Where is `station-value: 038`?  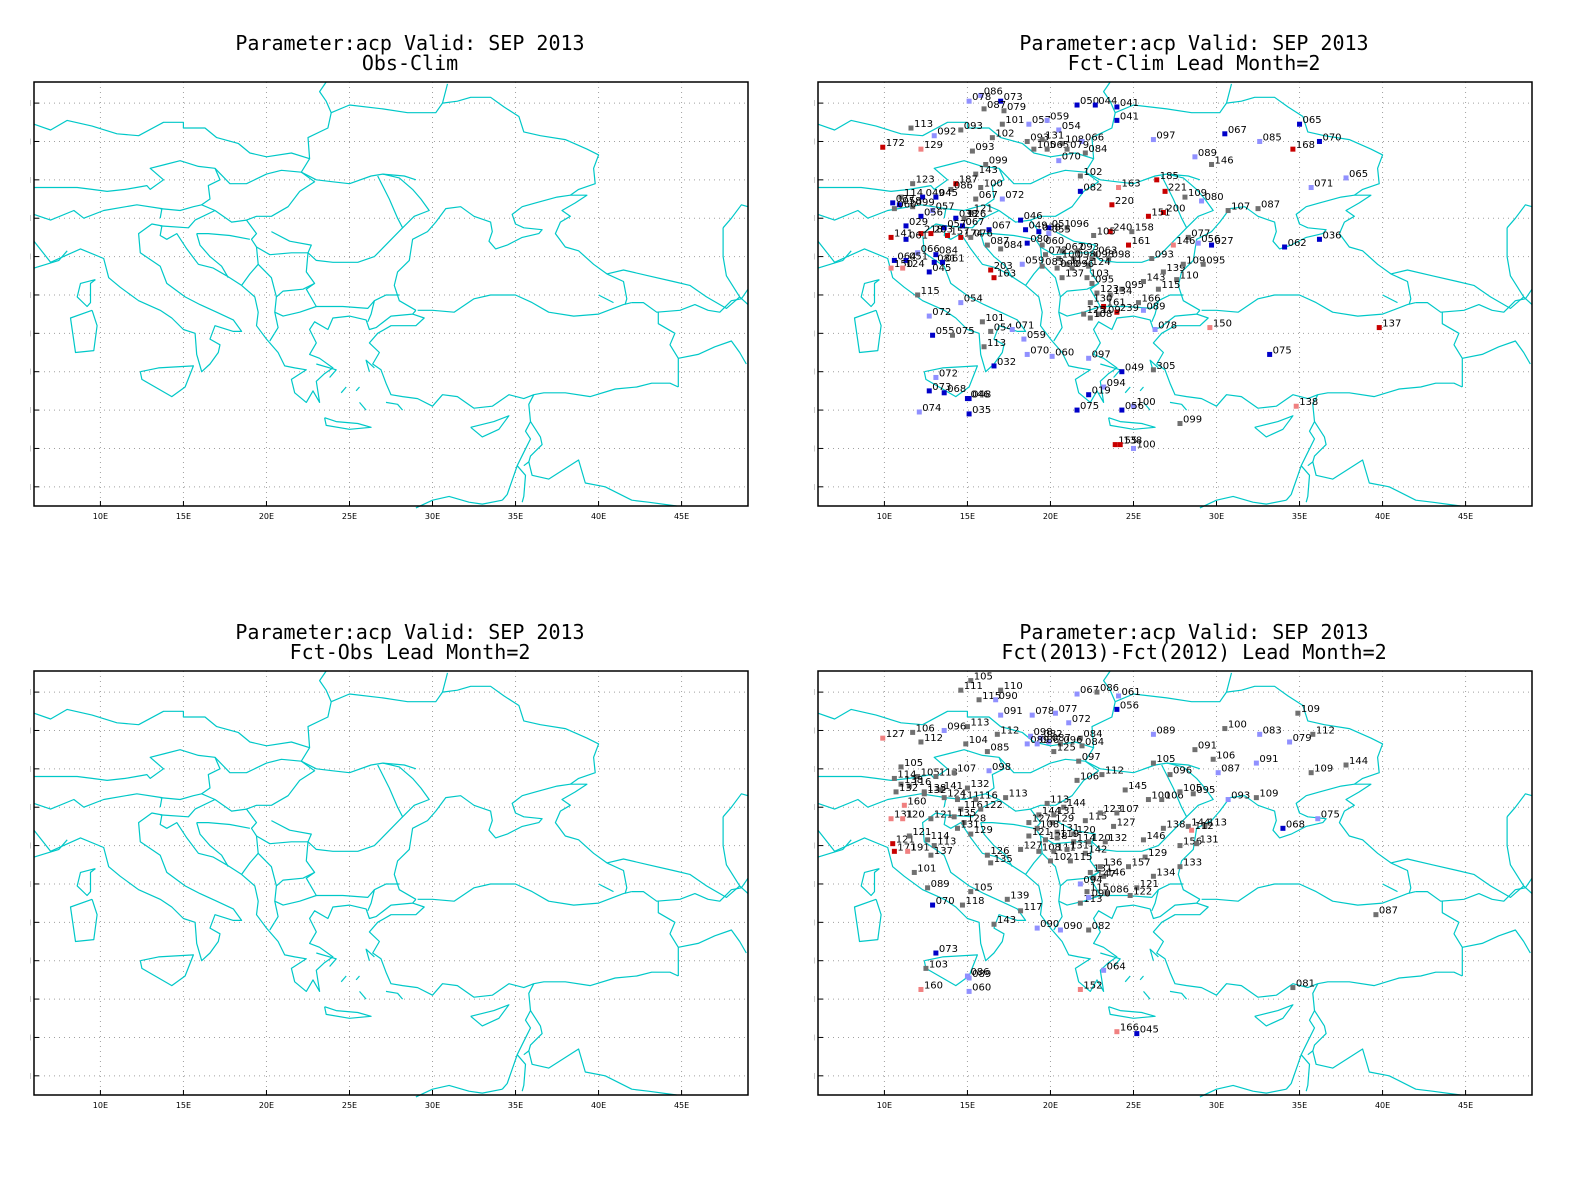 station-value: 038 is located at coordinates (1051, 228).